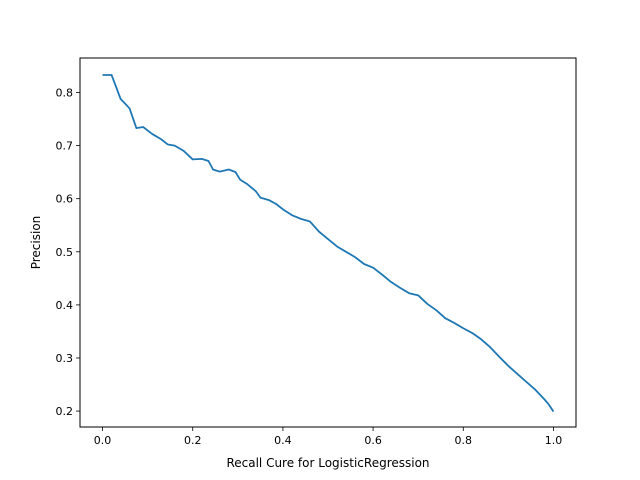  What do you see at coordinates (328, 437) in the screenshot?
I see `x-axis-ticks: 0.0 0.2 0.4 0.6 0.8 1.0` at bounding box center [328, 437].